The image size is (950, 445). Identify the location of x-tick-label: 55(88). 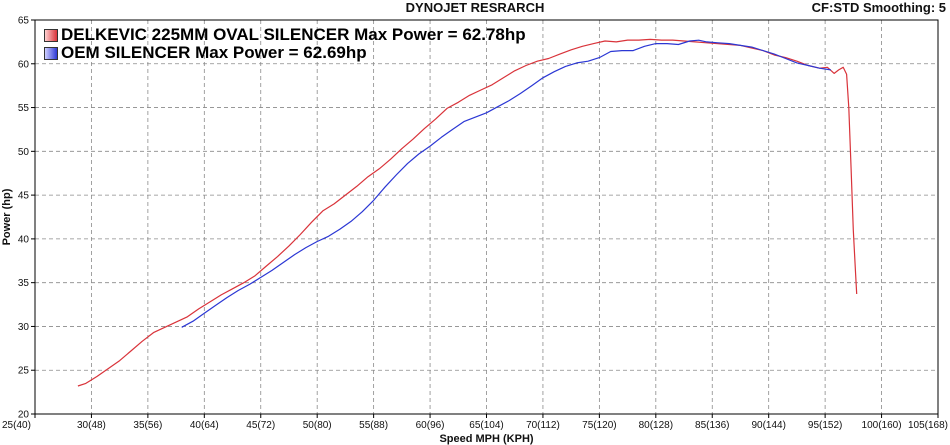
(373, 425).